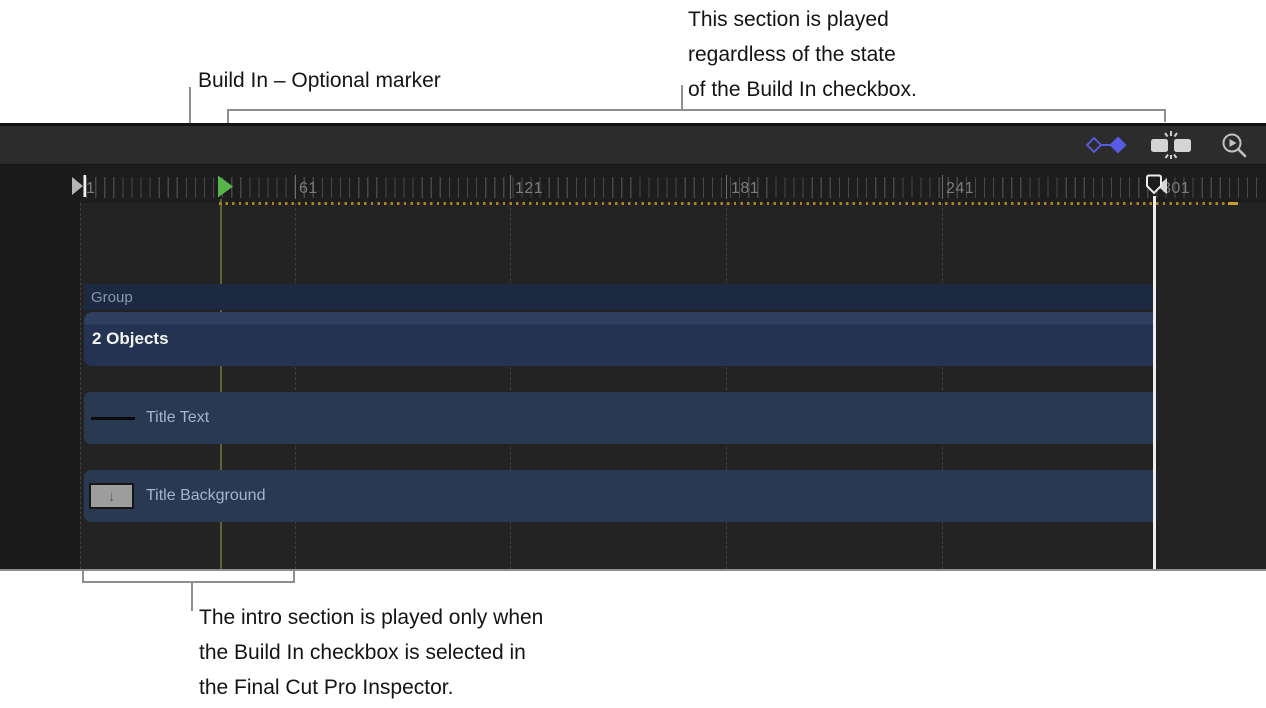 This screenshot has height=708, width=1266. What do you see at coordinates (788, 19) in the screenshot?
I see `annotation-line: This section is played` at bounding box center [788, 19].